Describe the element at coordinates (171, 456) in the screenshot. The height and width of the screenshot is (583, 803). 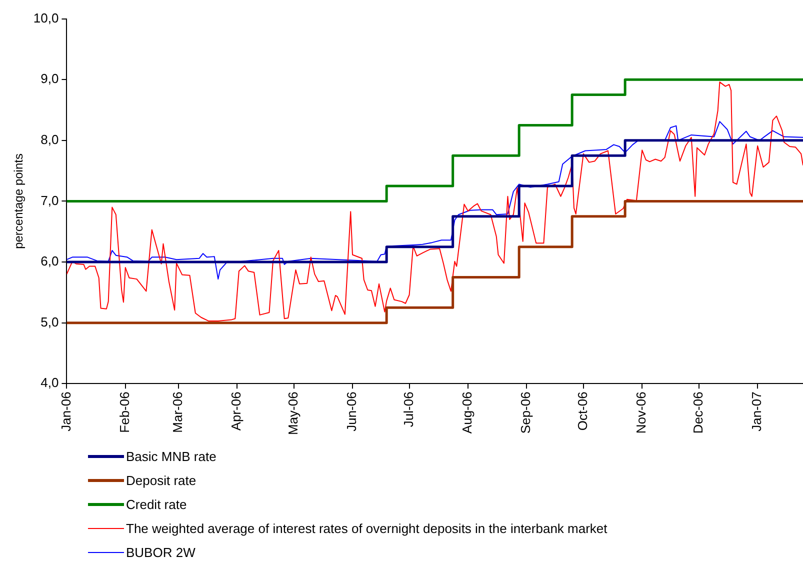
I see `legend-label: Basic MNB rate` at that location.